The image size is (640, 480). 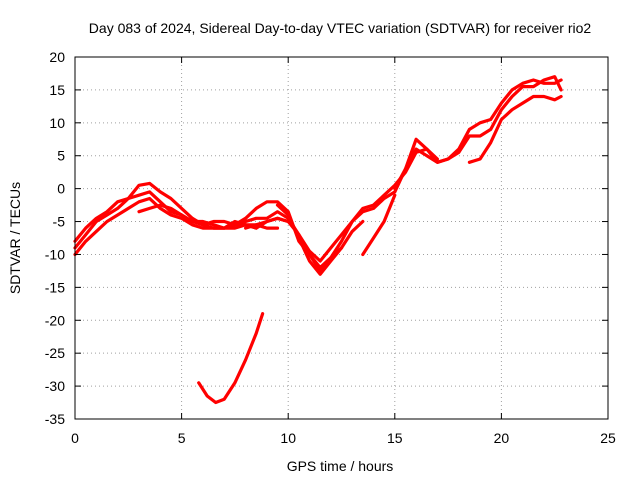 What do you see at coordinates (55, 287) in the screenshot?
I see `y-tick-label: -15` at bounding box center [55, 287].